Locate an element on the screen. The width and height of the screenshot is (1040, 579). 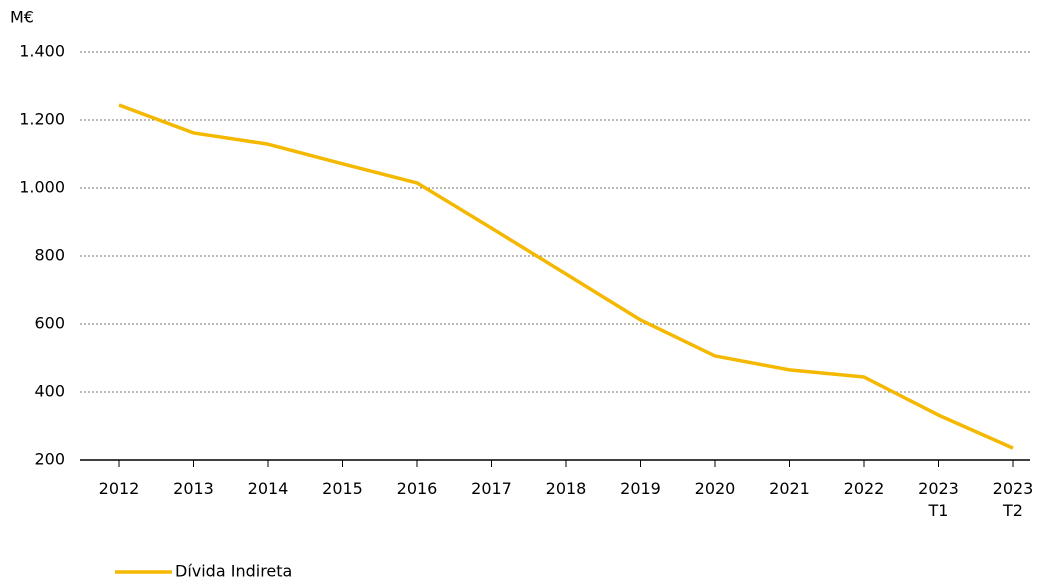
x-tick-label: 2016 is located at coordinates (417, 488).